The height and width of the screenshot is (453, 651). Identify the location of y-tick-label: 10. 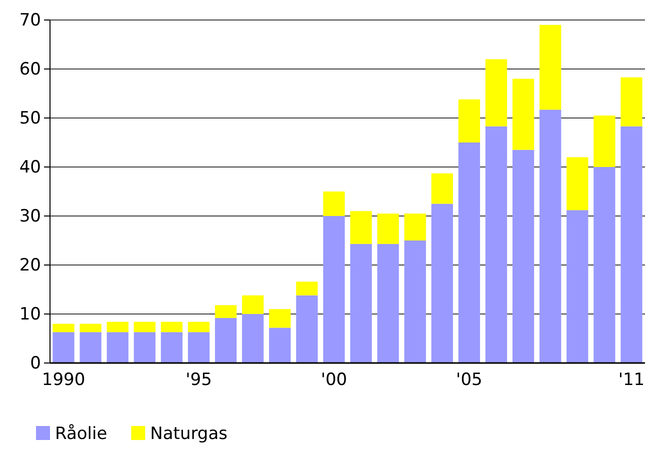
(30, 314).